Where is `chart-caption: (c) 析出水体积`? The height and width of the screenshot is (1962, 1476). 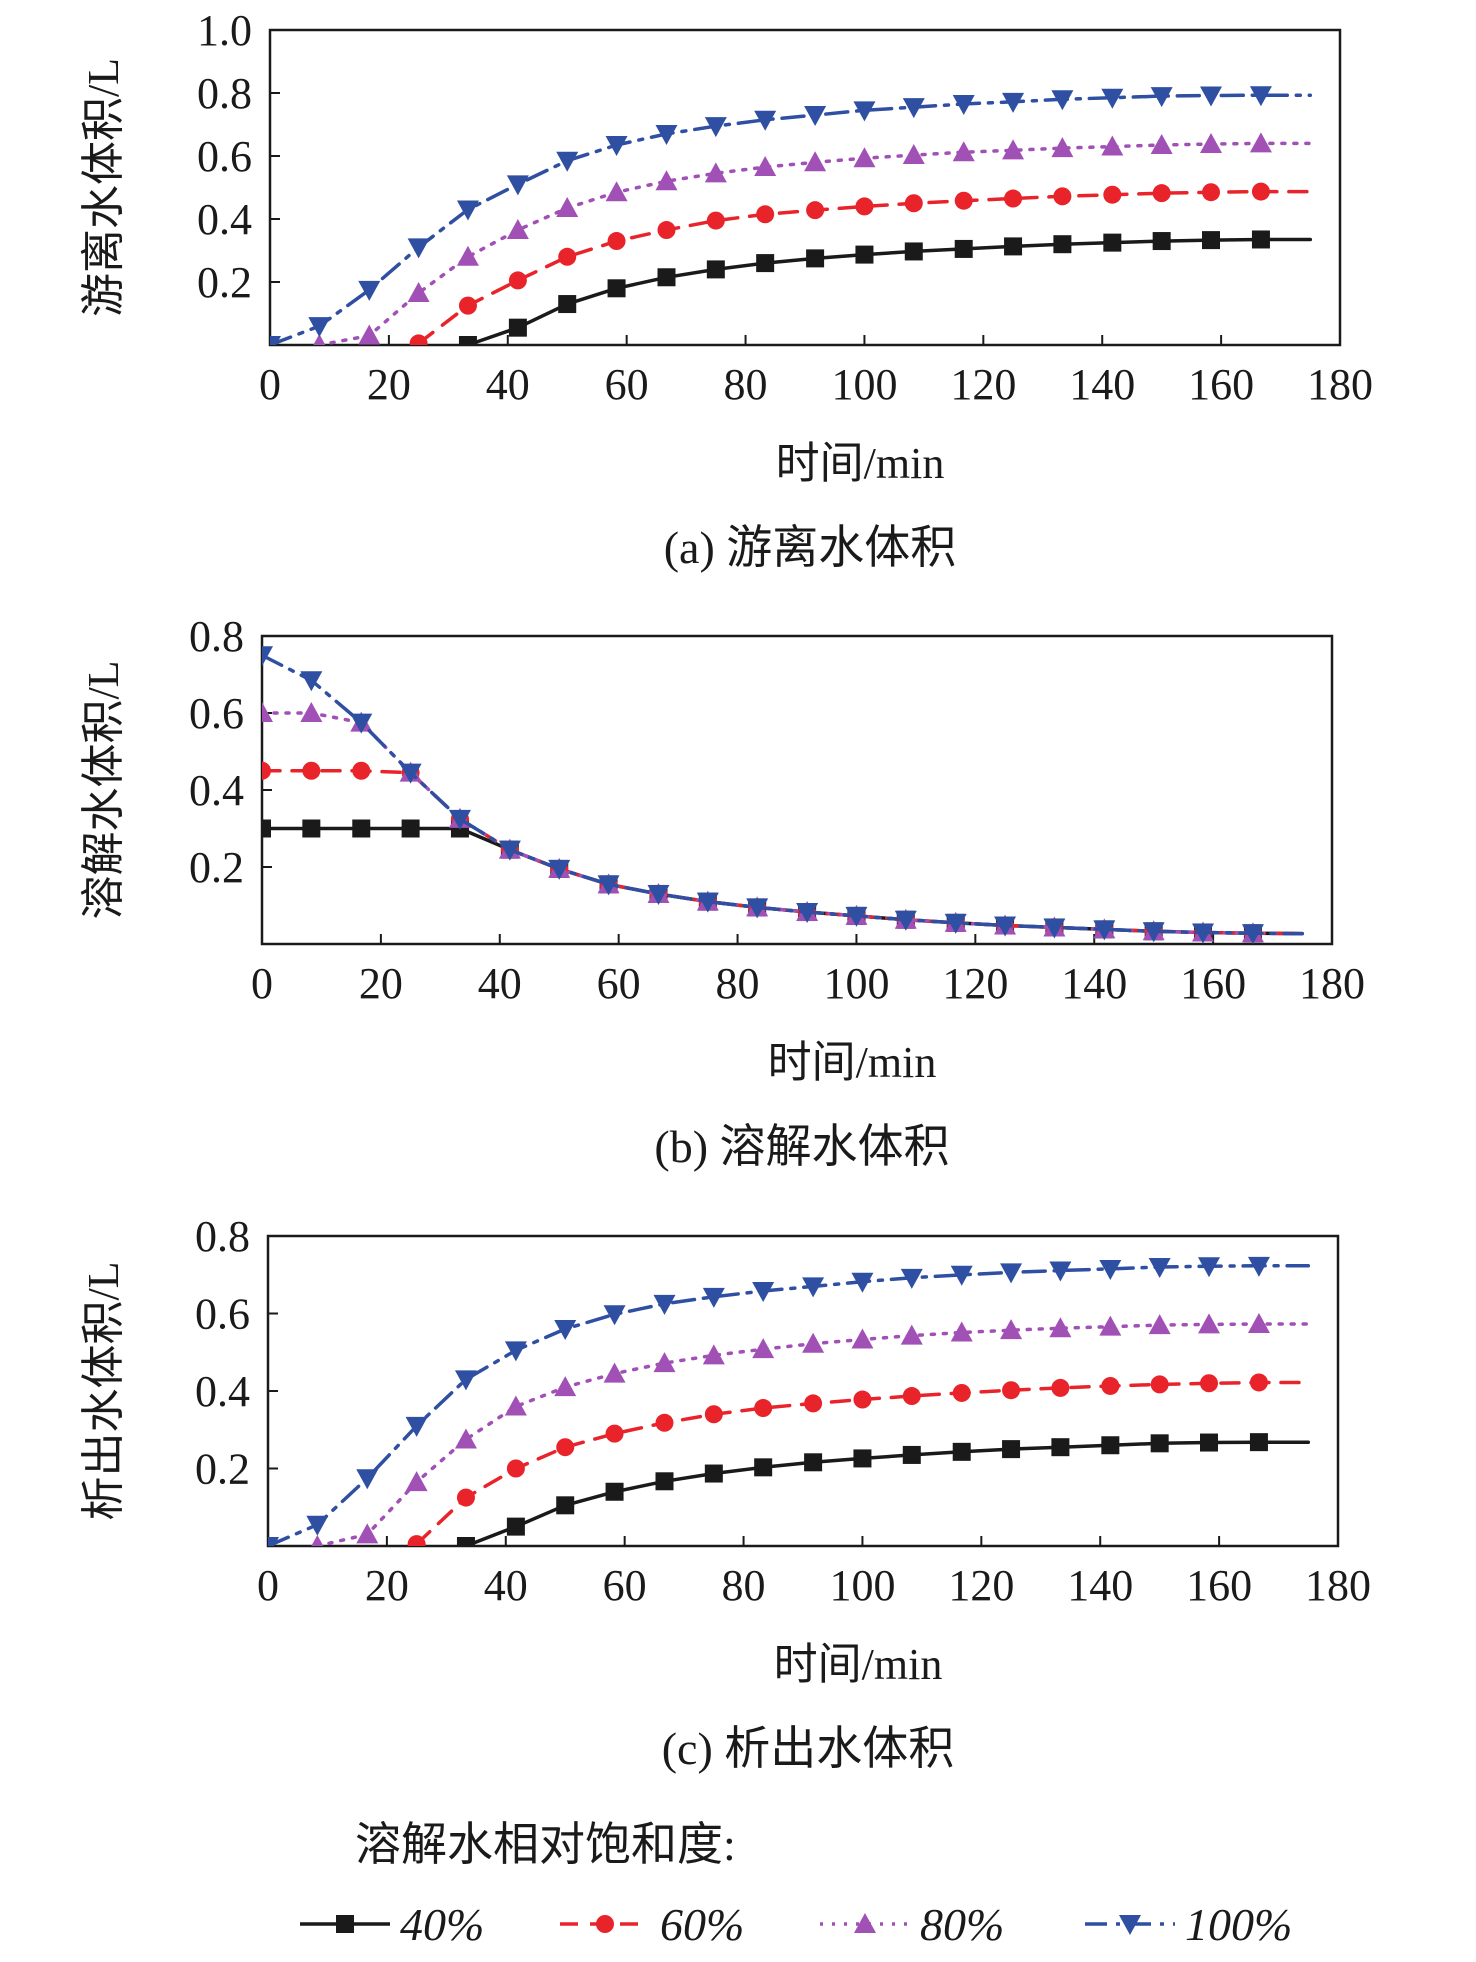 chart-caption: (c) 析出水体积 is located at coordinates (808, 1748).